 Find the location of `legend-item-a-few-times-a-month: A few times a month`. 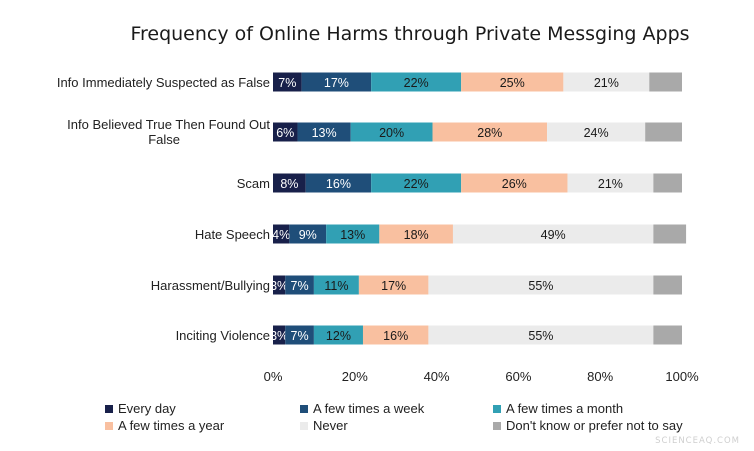

legend-item-a-few-times-a-month: A few times a month is located at coordinates (558, 408).